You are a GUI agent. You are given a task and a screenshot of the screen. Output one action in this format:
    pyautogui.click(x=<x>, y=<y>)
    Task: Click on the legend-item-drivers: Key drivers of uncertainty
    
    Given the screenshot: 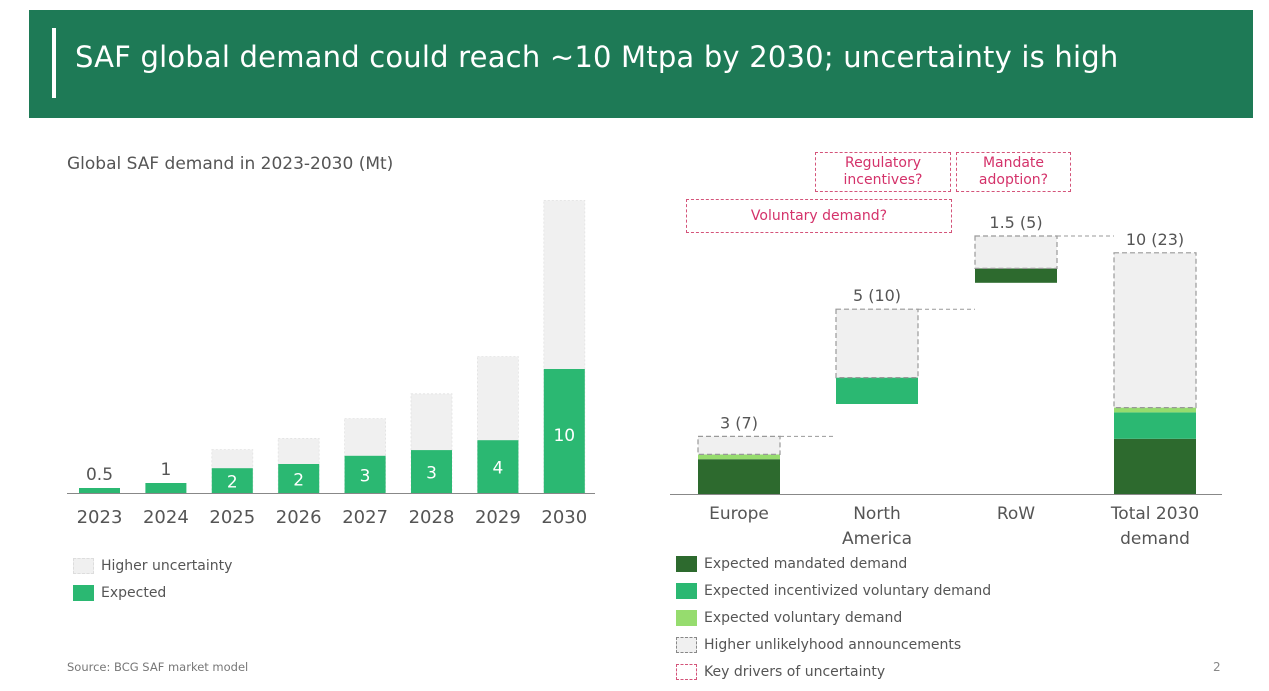 What is the action you would take?
    pyautogui.click(x=833, y=671)
    